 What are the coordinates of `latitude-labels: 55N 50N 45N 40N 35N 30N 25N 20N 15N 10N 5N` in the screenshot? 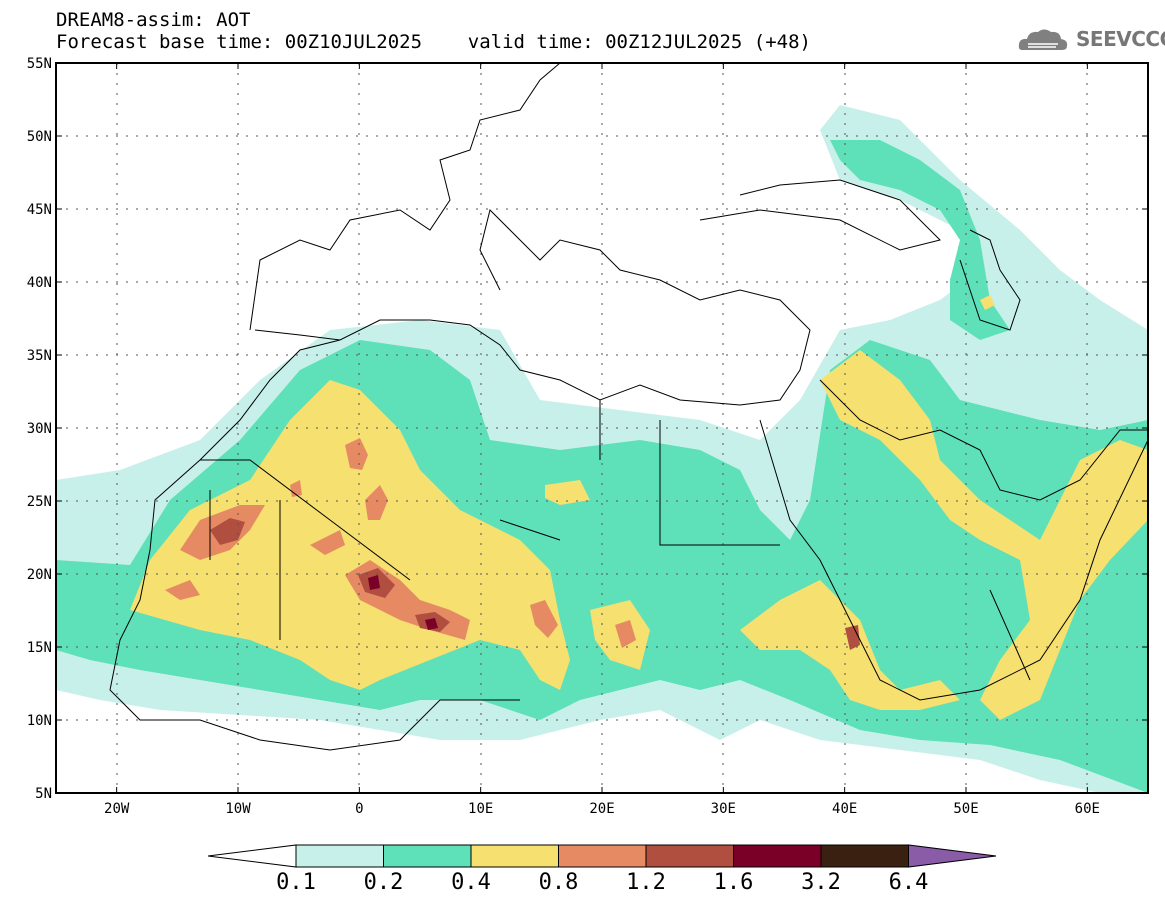 It's located at (39, 429).